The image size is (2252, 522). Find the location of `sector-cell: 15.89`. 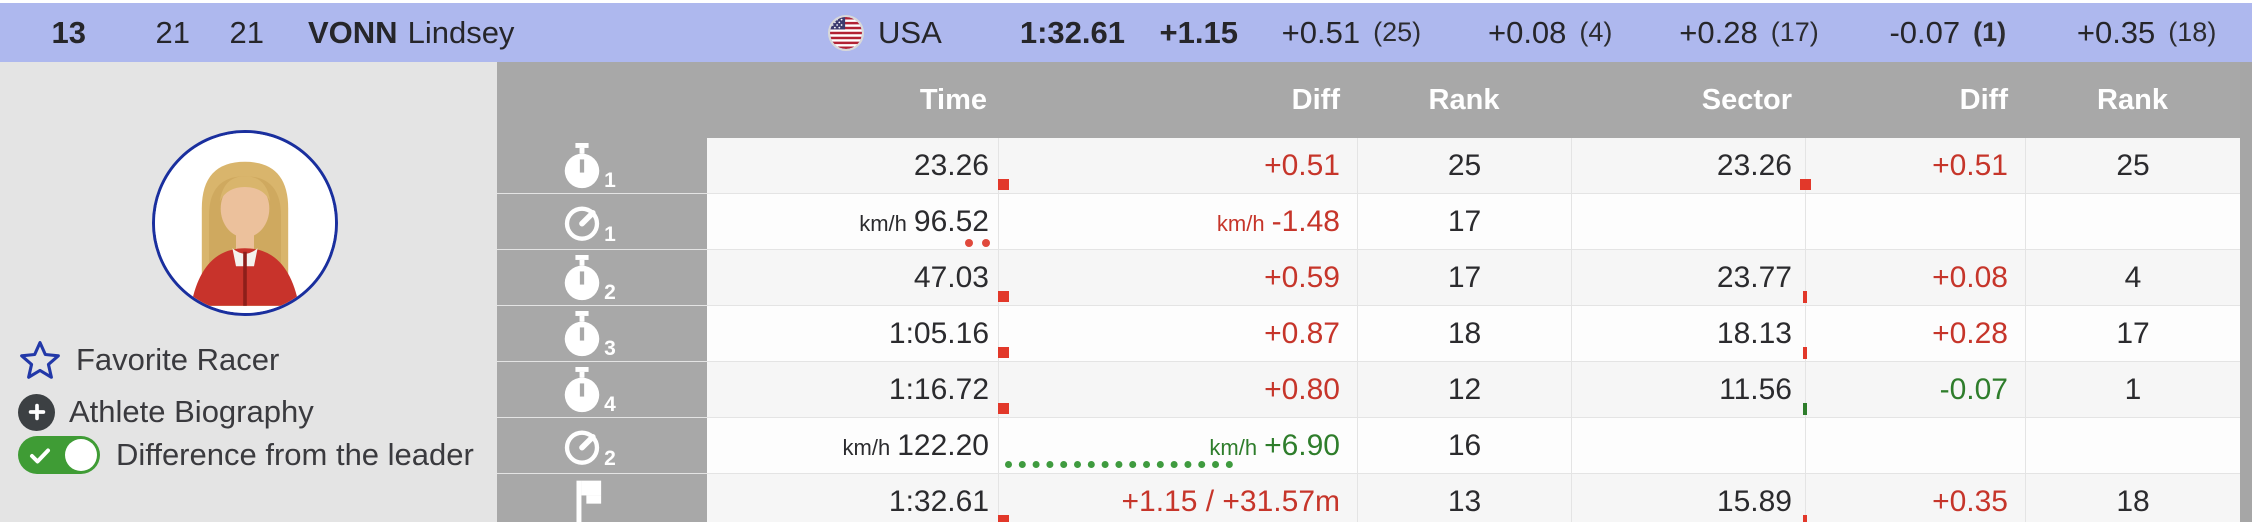

sector-cell: 15.89 is located at coordinates (1689, 498).